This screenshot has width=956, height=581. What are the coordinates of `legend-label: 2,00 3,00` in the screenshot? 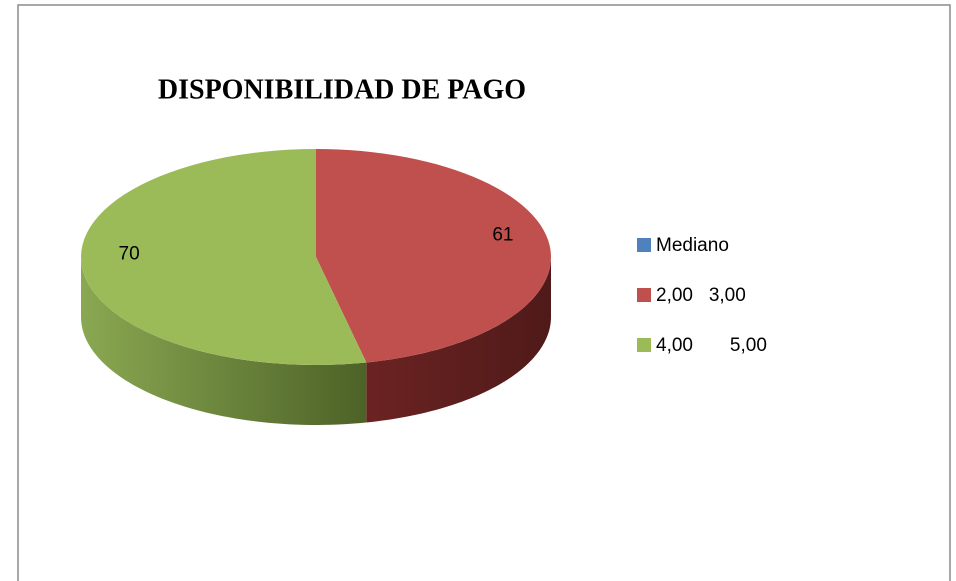 It's located at (701, 295).